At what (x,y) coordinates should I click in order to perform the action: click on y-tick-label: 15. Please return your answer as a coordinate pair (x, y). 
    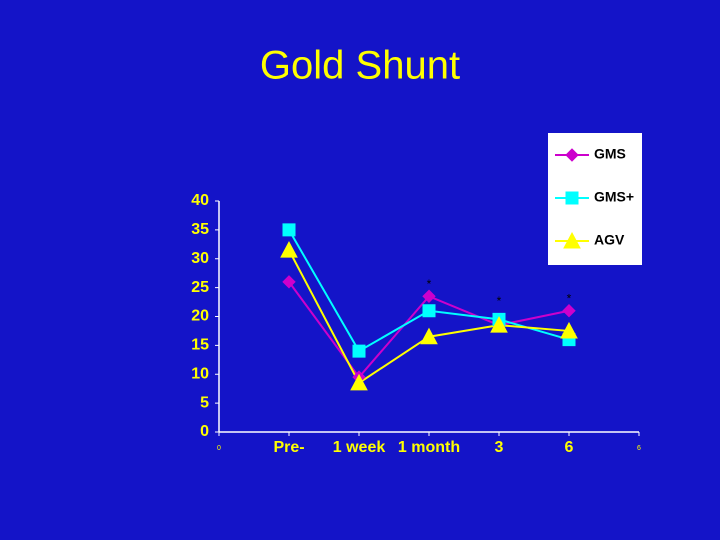
    Looking at the image, I should click on (200, 345).